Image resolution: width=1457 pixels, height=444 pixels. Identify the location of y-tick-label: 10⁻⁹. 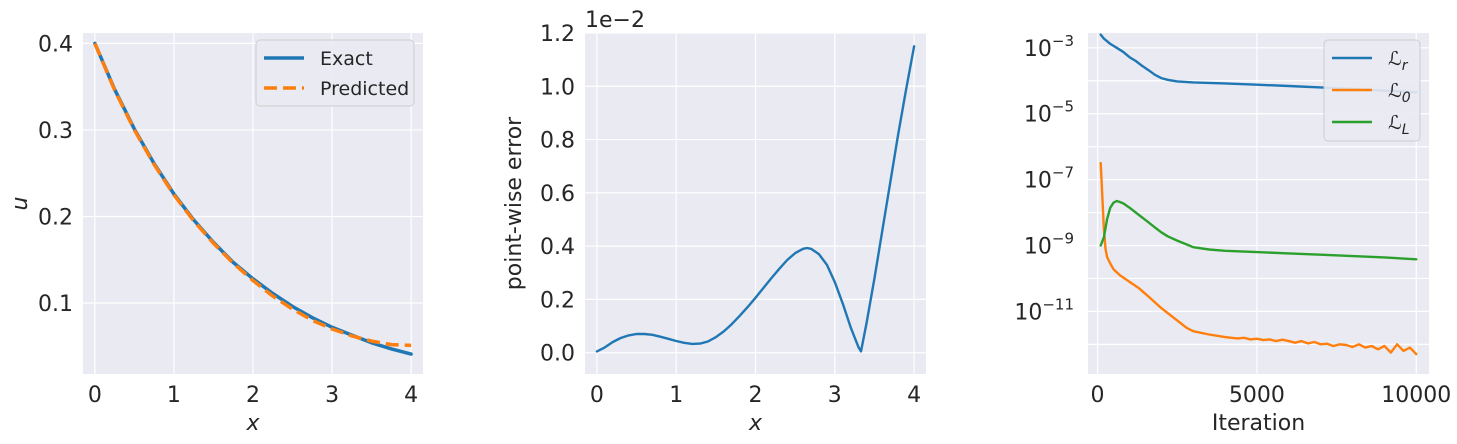
(1049, 245).